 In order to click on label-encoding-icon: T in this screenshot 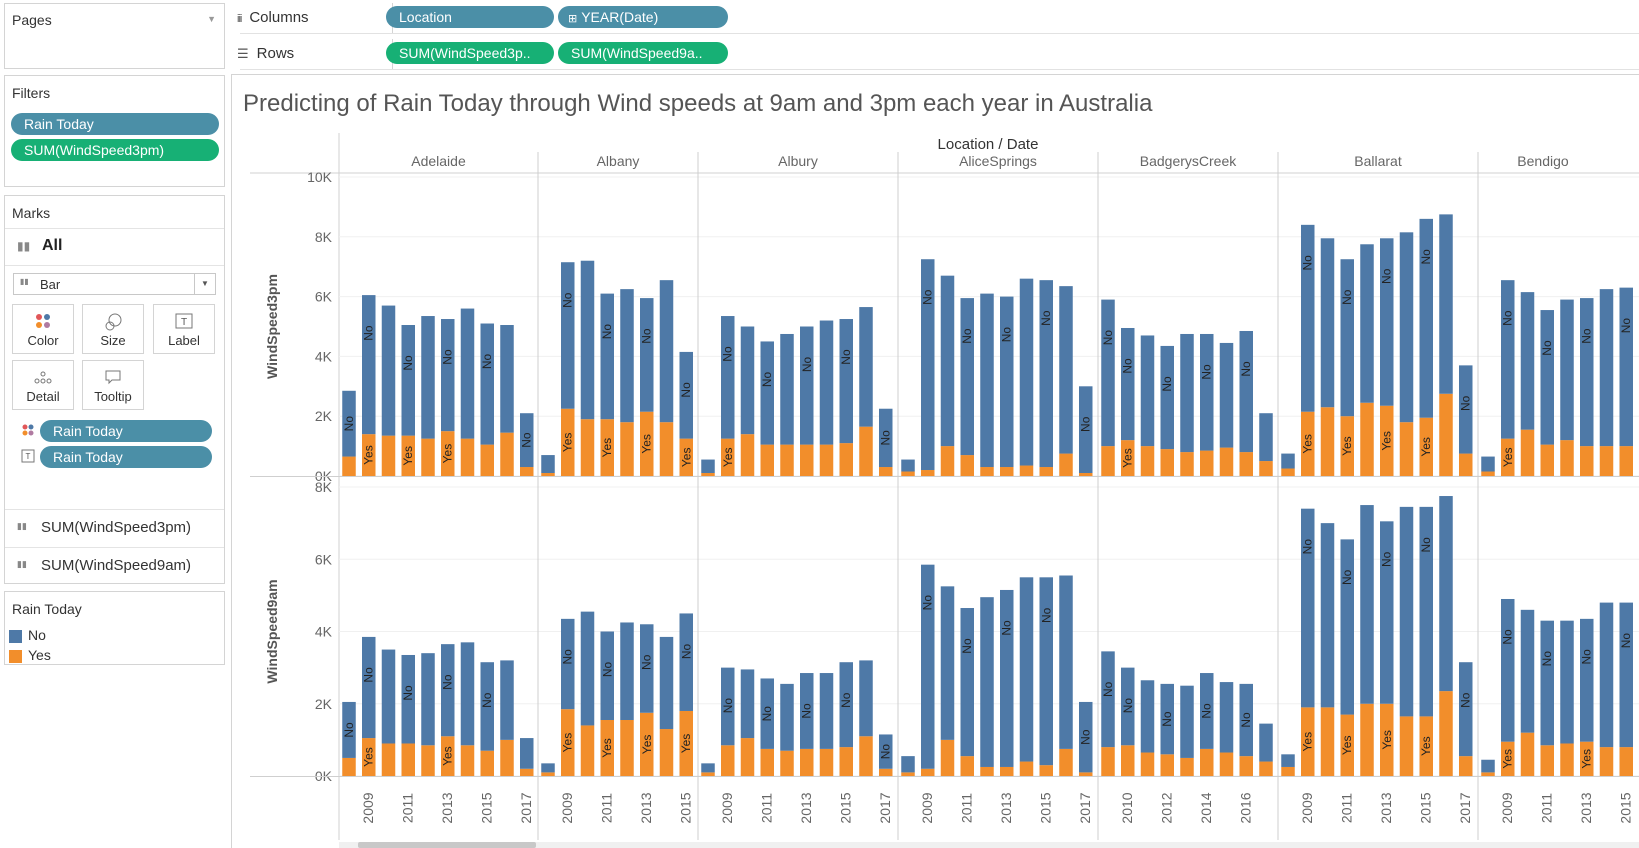, I will do `click(28, 458)`.